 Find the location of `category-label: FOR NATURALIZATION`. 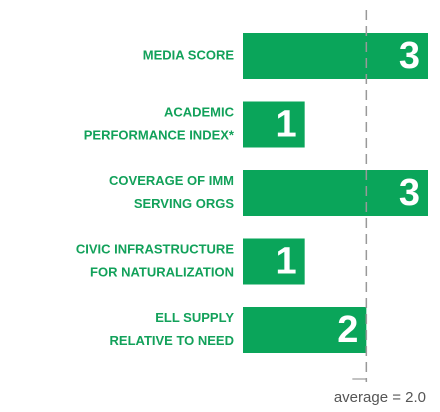

category-label: FOR NATURALIZATION is located at coordinates (162, 271).